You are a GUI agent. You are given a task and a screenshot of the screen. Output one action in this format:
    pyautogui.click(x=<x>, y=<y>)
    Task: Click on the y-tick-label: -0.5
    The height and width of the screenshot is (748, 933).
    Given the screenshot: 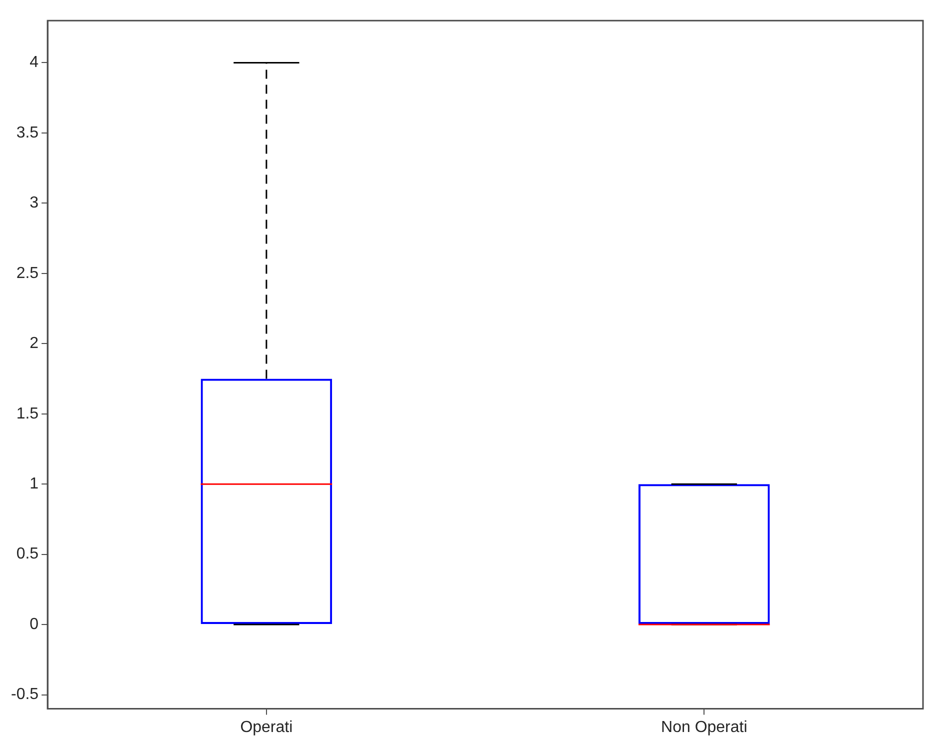 What is the action you would take?
    pyautogui.click(x=24, y=695)
    